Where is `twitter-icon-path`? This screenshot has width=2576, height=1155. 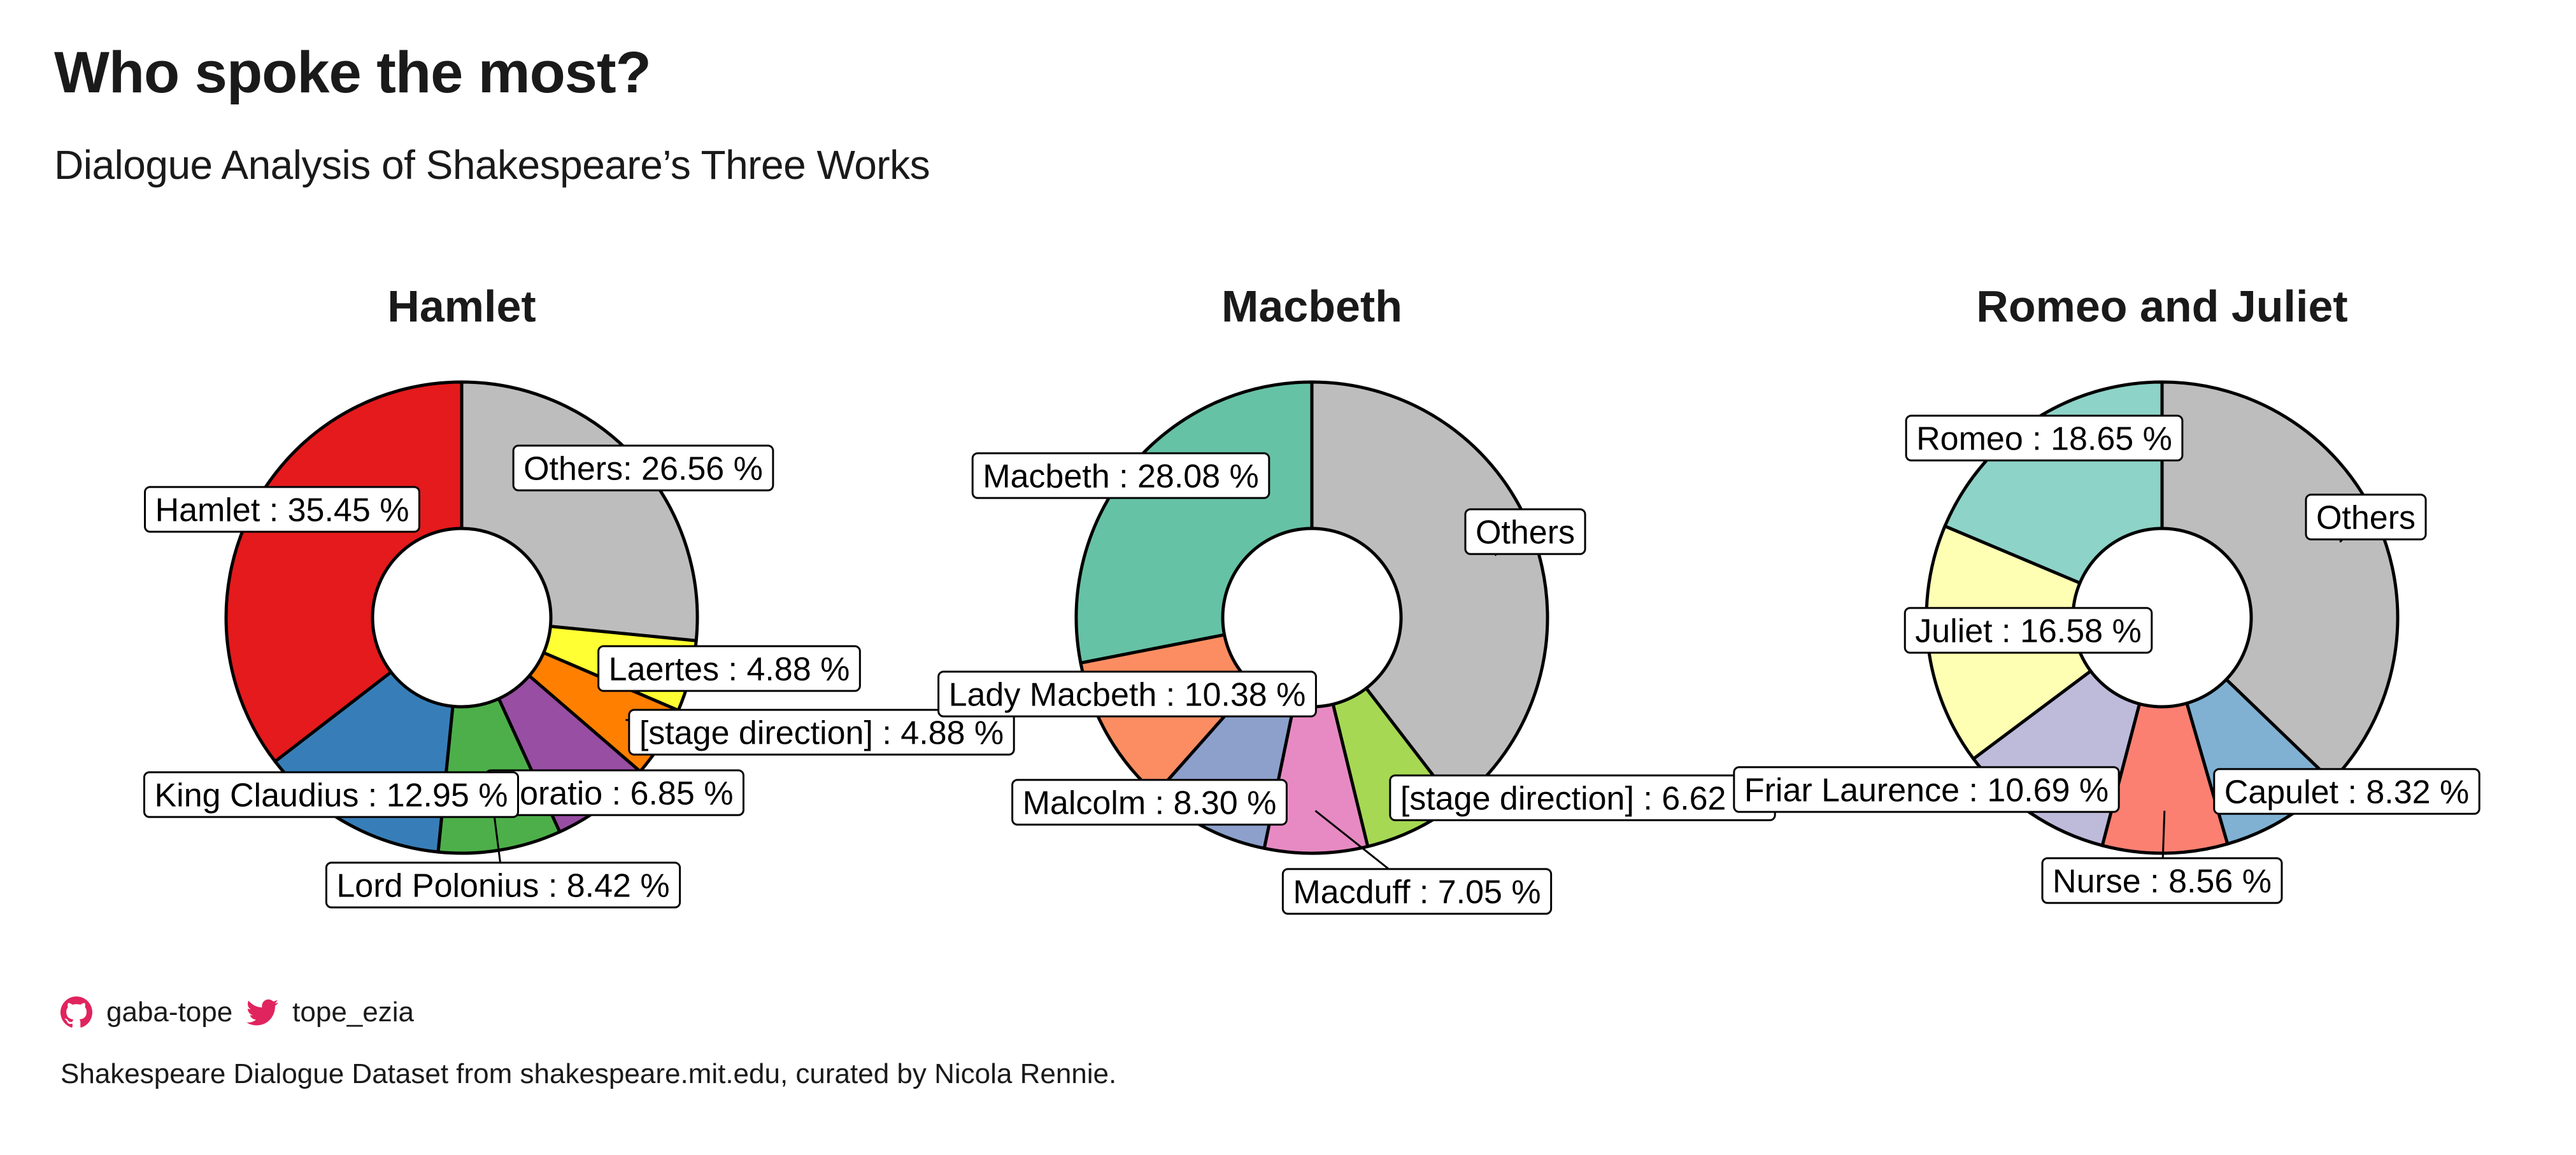 twitter-icon-path is located at coordinates (262, 1012).